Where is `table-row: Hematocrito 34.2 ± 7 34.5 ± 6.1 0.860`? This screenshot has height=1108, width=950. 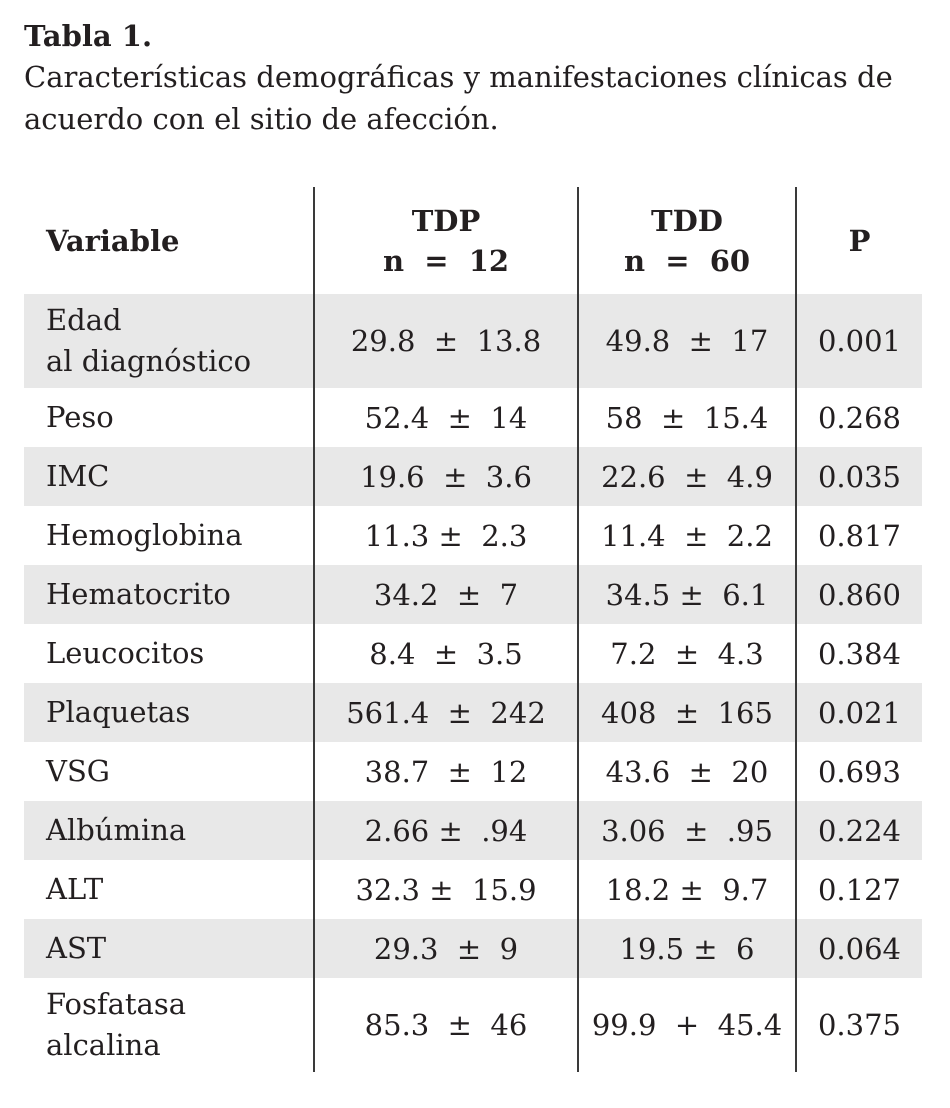 table-row: Hematocrito 34.2 ± 7 34.5 ± 6.1 0.860 is located at coordinates (473, 594).